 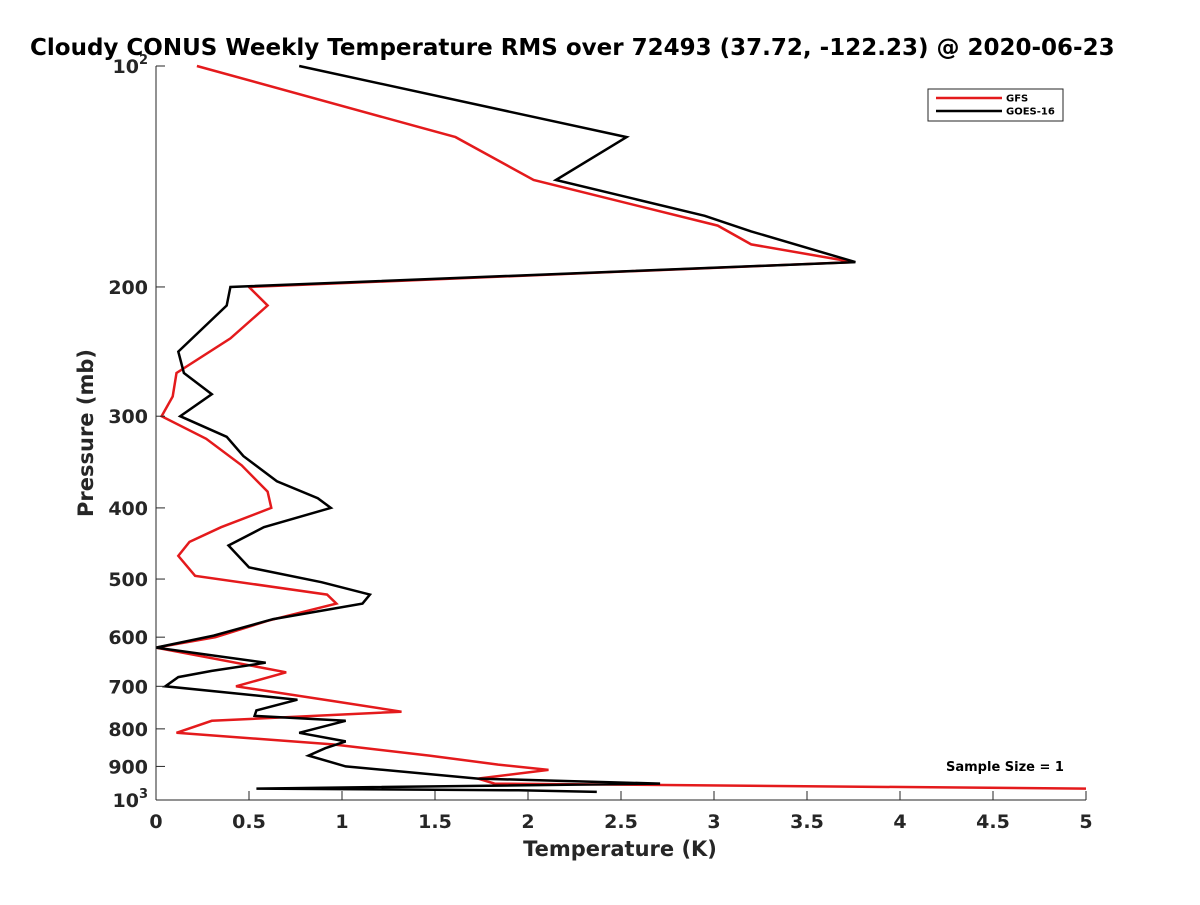 I want to click on legend: GFS GOES-16, so click(x=995, y=105).